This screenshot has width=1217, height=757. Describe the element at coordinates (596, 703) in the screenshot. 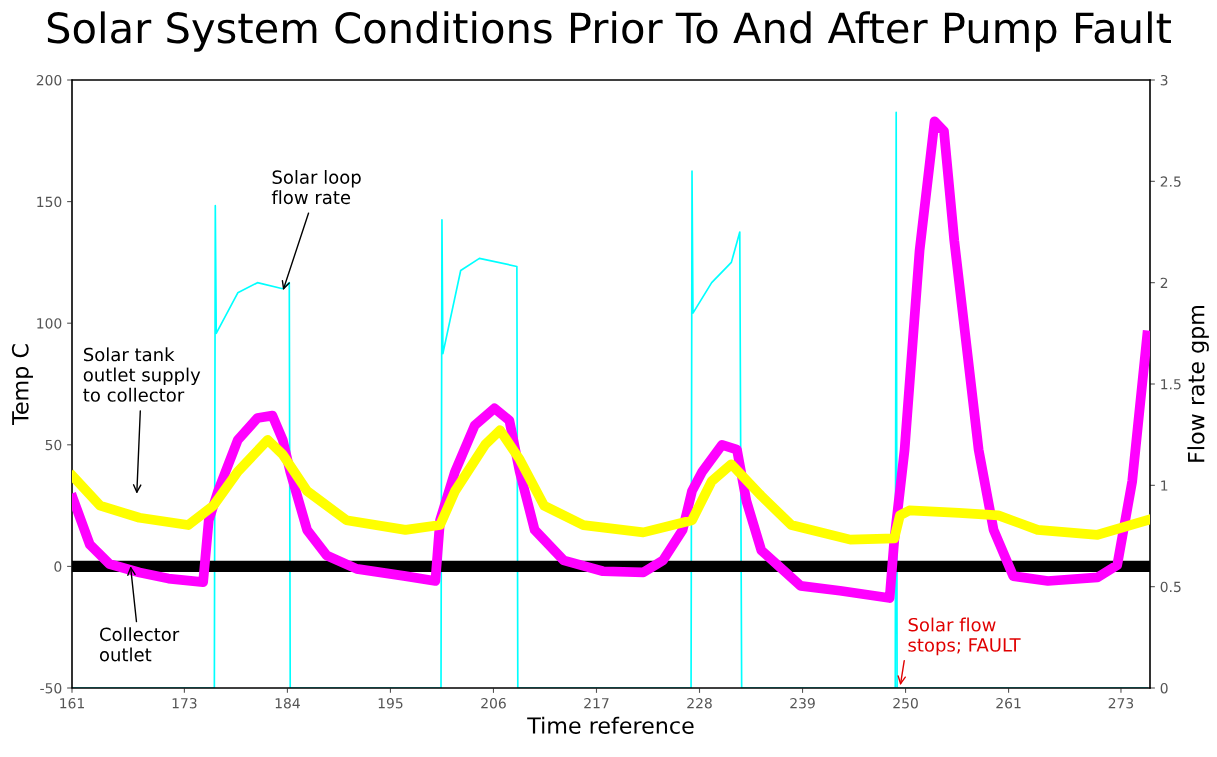

I see `x-tick-label: 217` at that location.